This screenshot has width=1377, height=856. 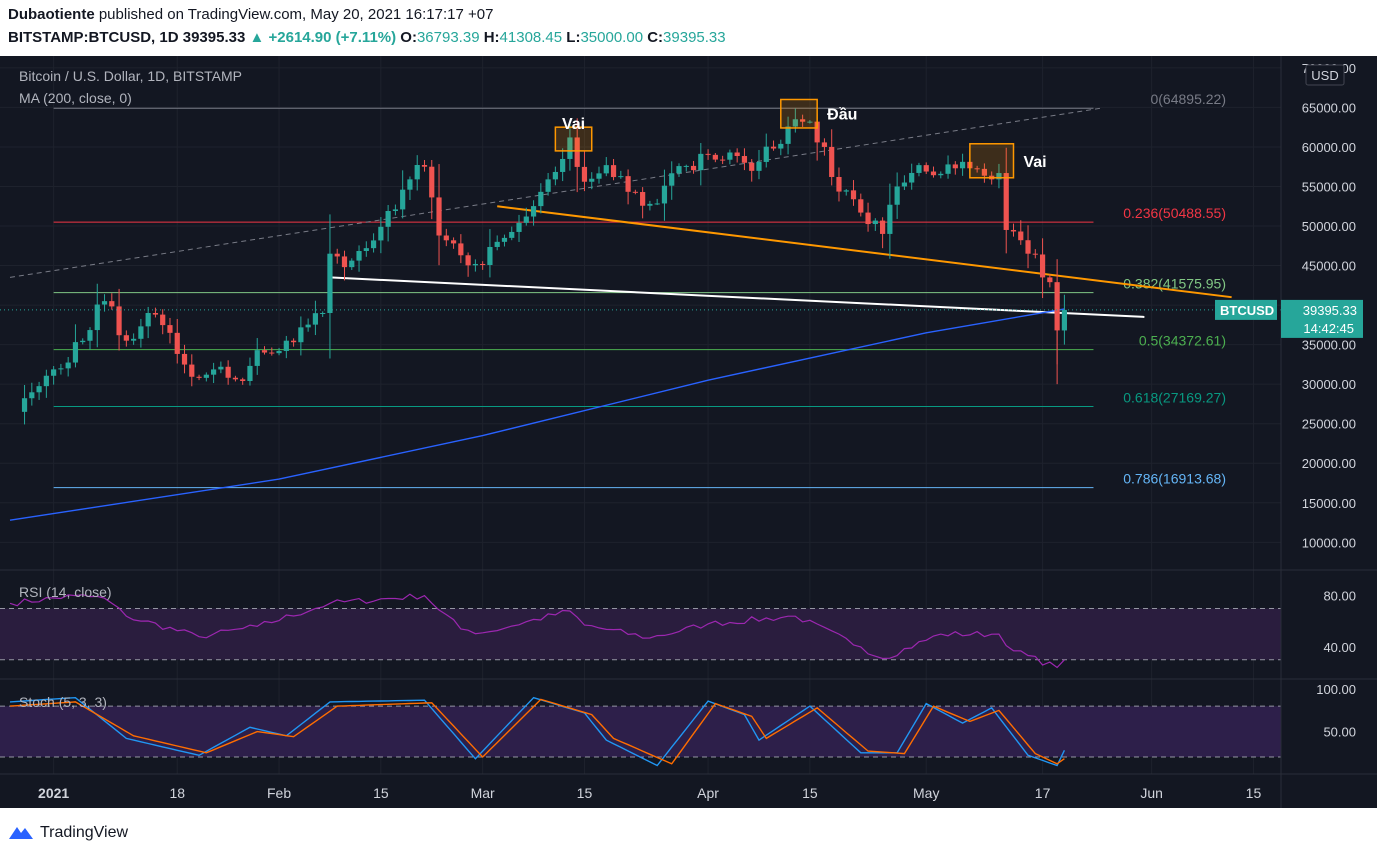 What do you see at coordinates (53, 793) in the screenshot?
I see `x-tick-label: 2021` at bounding box center [53, 793].